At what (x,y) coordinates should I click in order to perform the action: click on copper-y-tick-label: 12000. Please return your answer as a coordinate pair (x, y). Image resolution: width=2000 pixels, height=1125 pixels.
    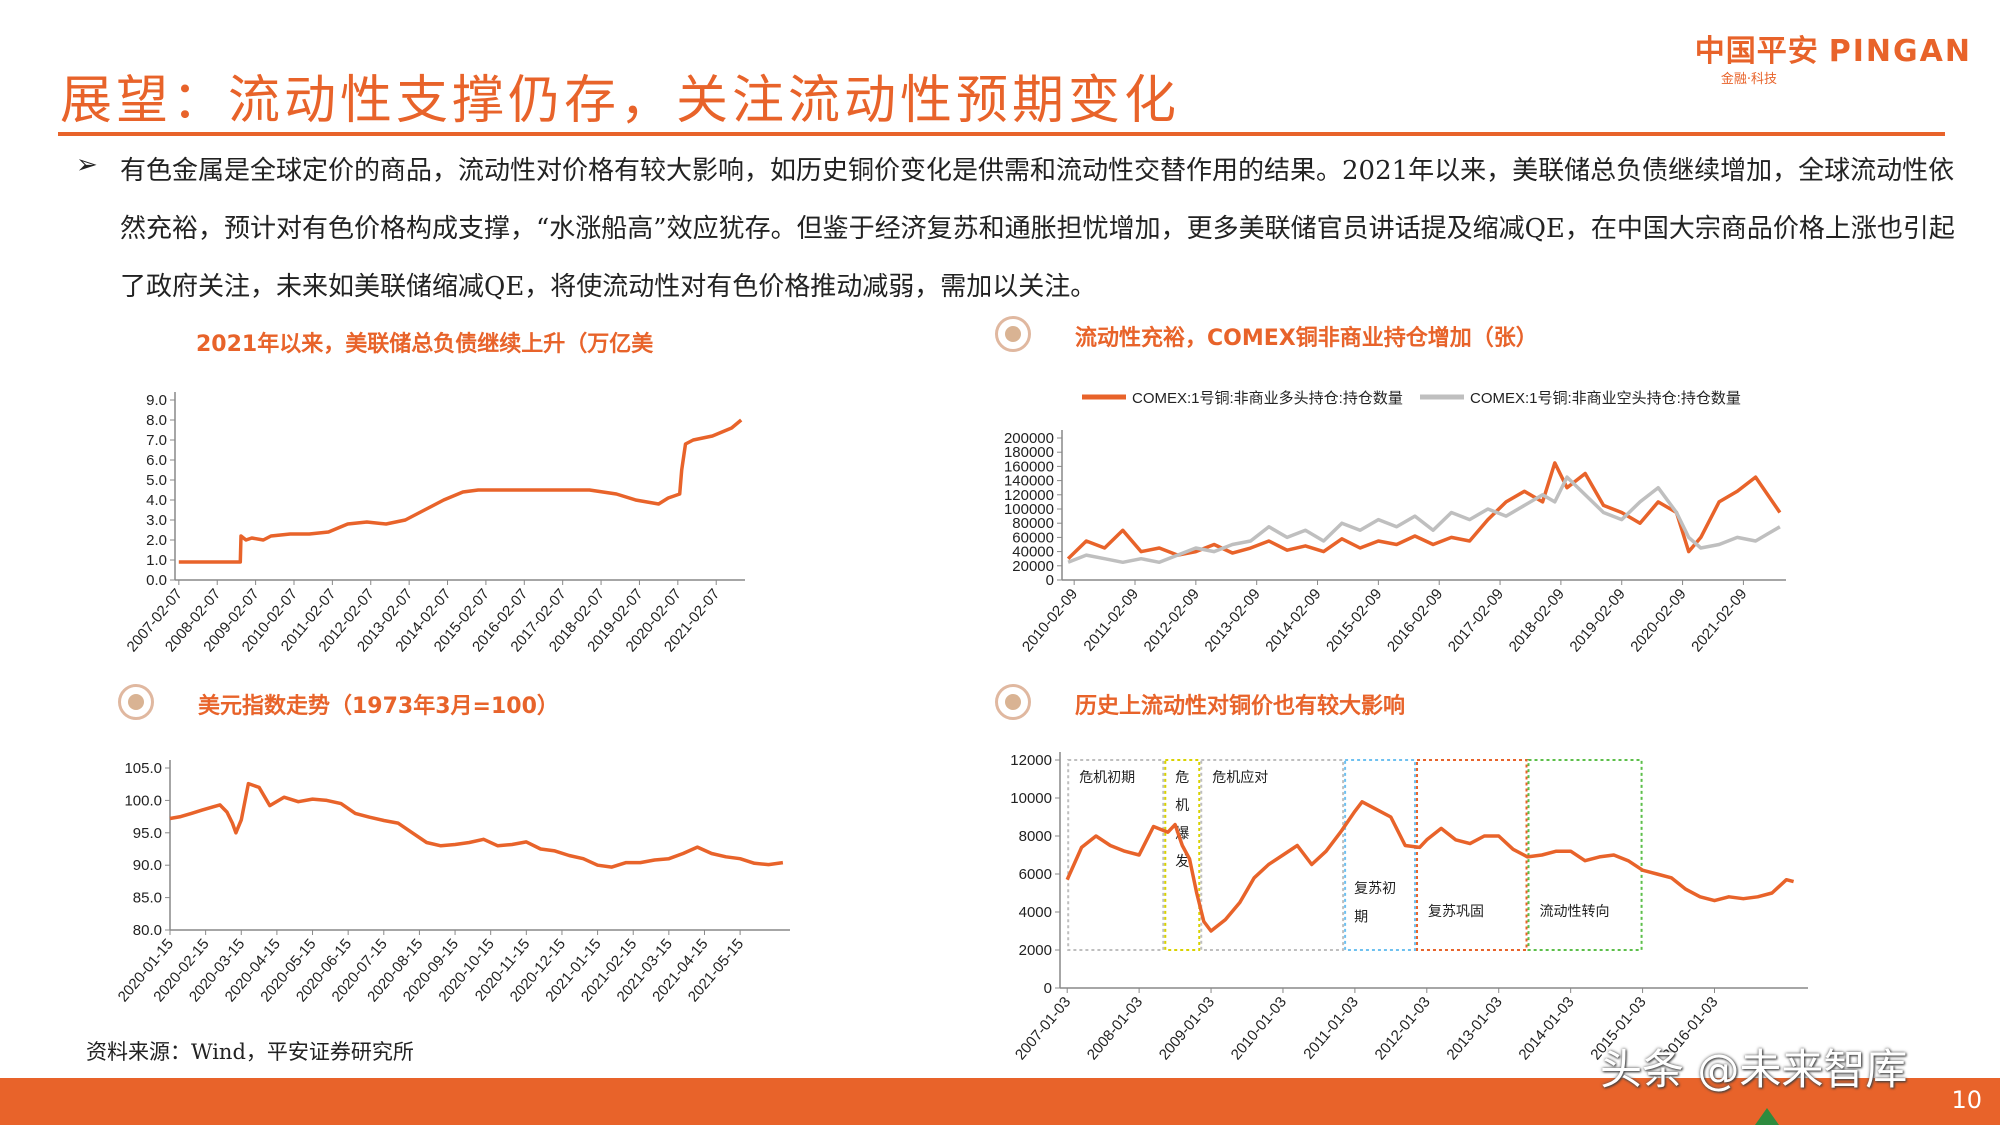
    Looking at the image, I should click on (1031, 760).